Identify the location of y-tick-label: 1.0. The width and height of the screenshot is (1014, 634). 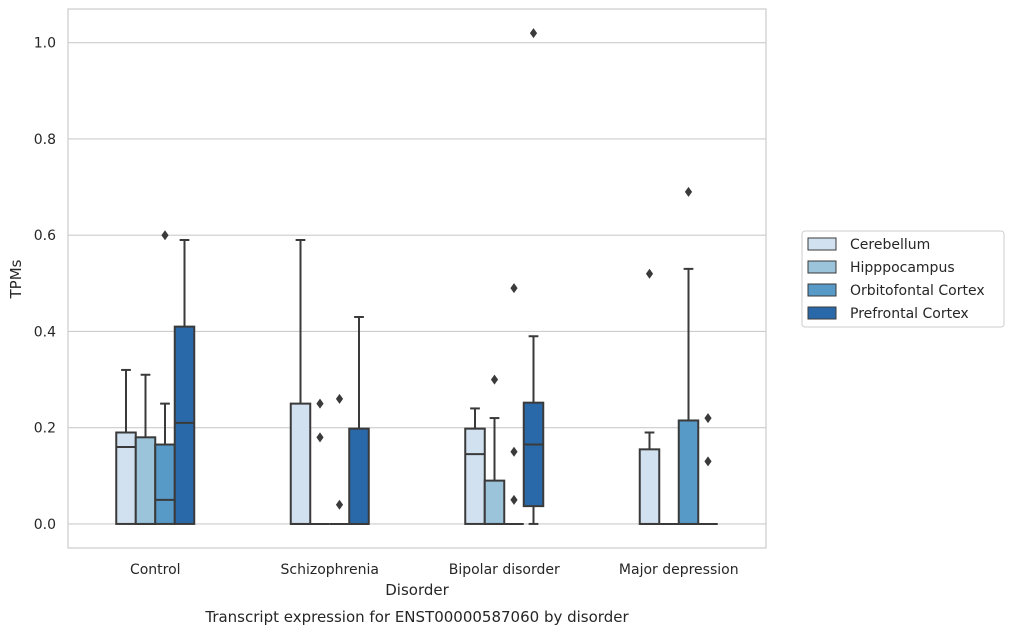
(45, 44).